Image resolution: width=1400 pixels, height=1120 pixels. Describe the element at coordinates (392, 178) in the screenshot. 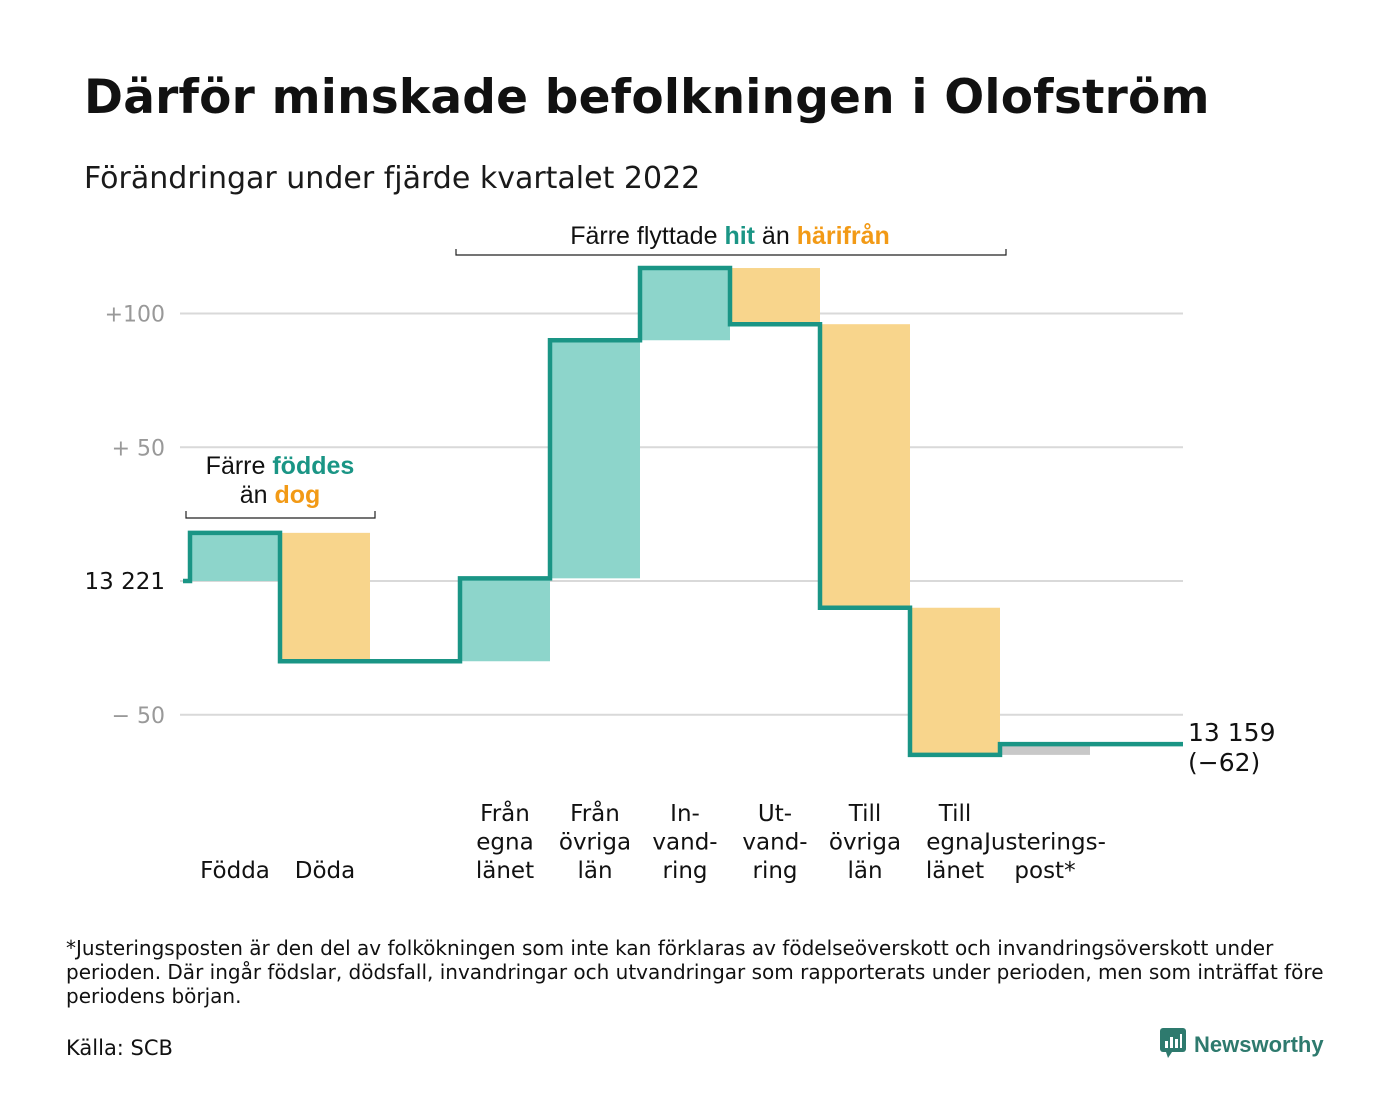

I see `chart-subtitle: Förändringar under fjärde kvartalet 2022` at that location.